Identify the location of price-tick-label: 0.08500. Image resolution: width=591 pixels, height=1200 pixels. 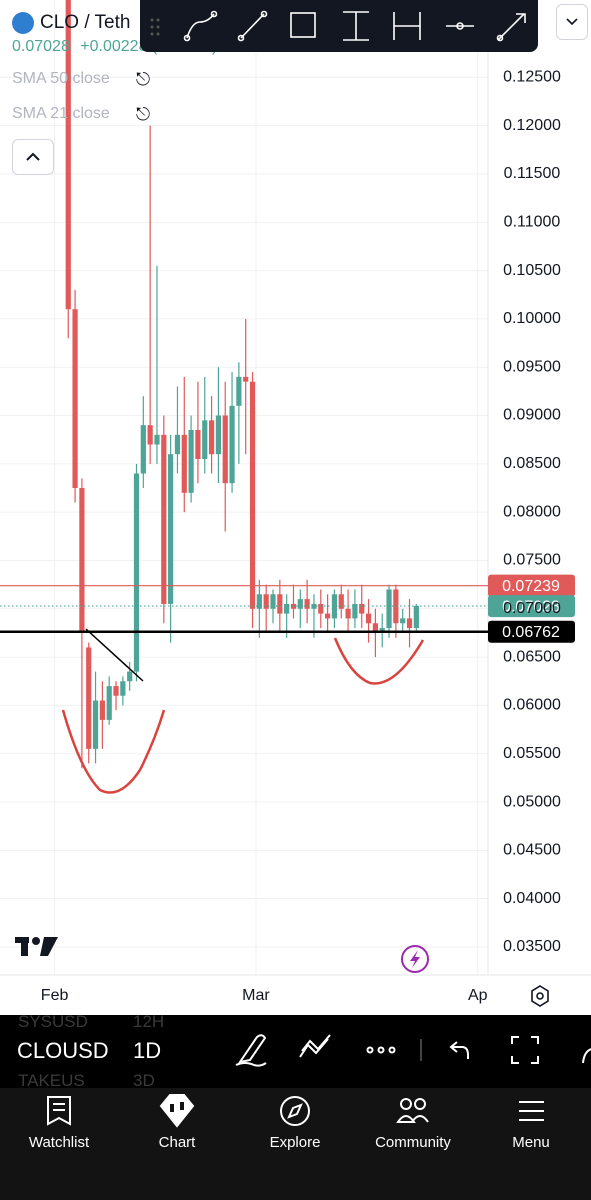
(532, 463).